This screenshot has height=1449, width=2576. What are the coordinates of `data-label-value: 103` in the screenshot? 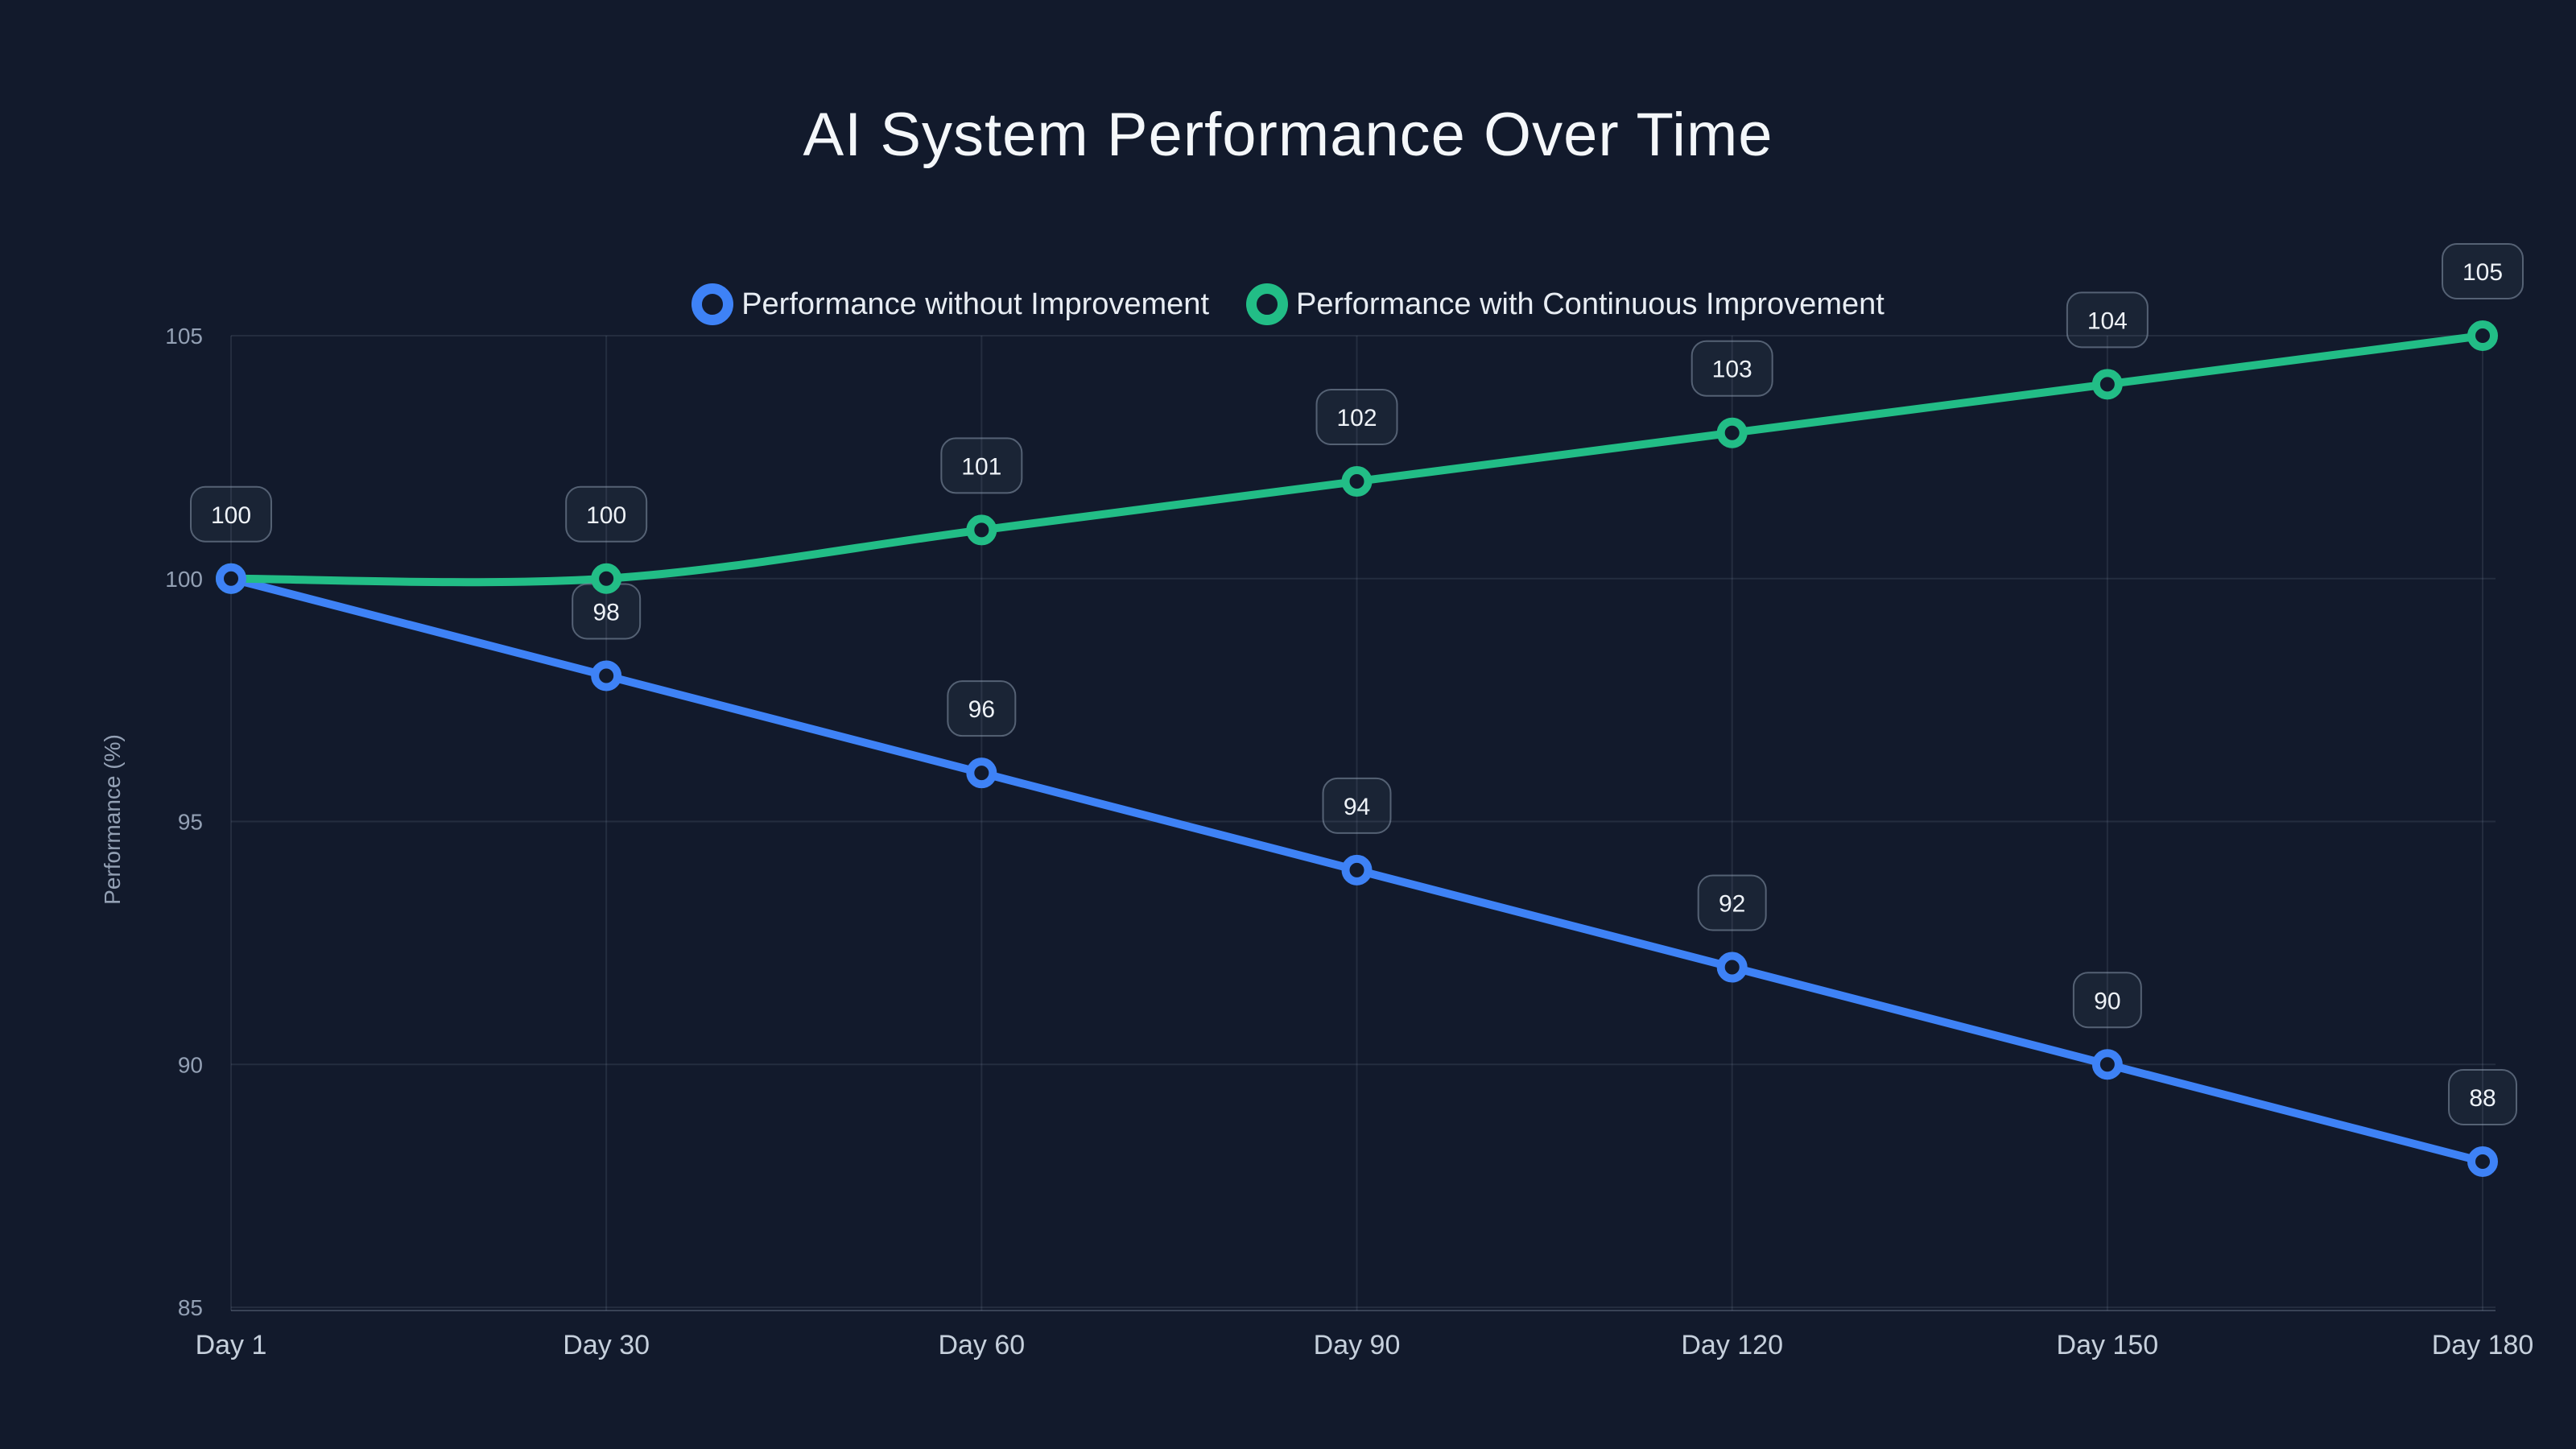 It's located at (1732, 370).